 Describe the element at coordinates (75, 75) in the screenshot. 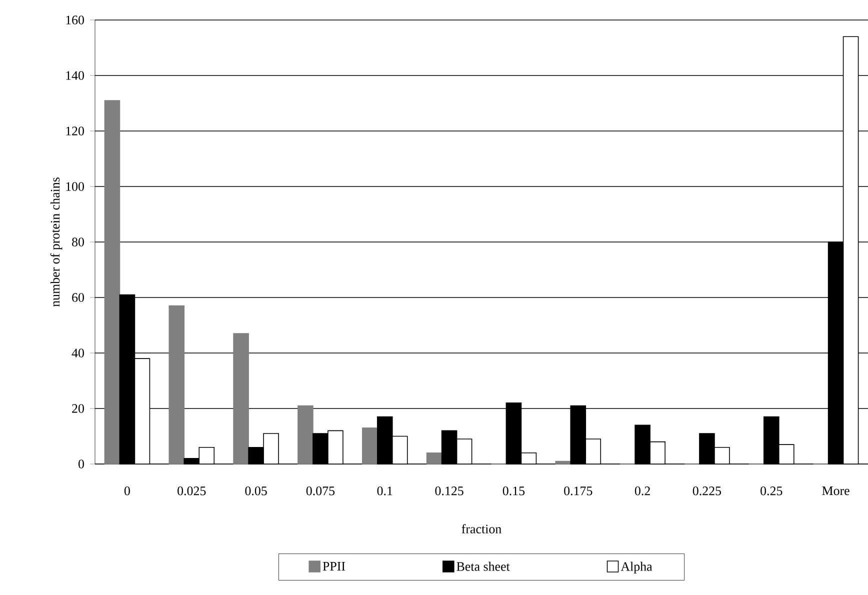

I see `y-tick-label: 140` at that location.